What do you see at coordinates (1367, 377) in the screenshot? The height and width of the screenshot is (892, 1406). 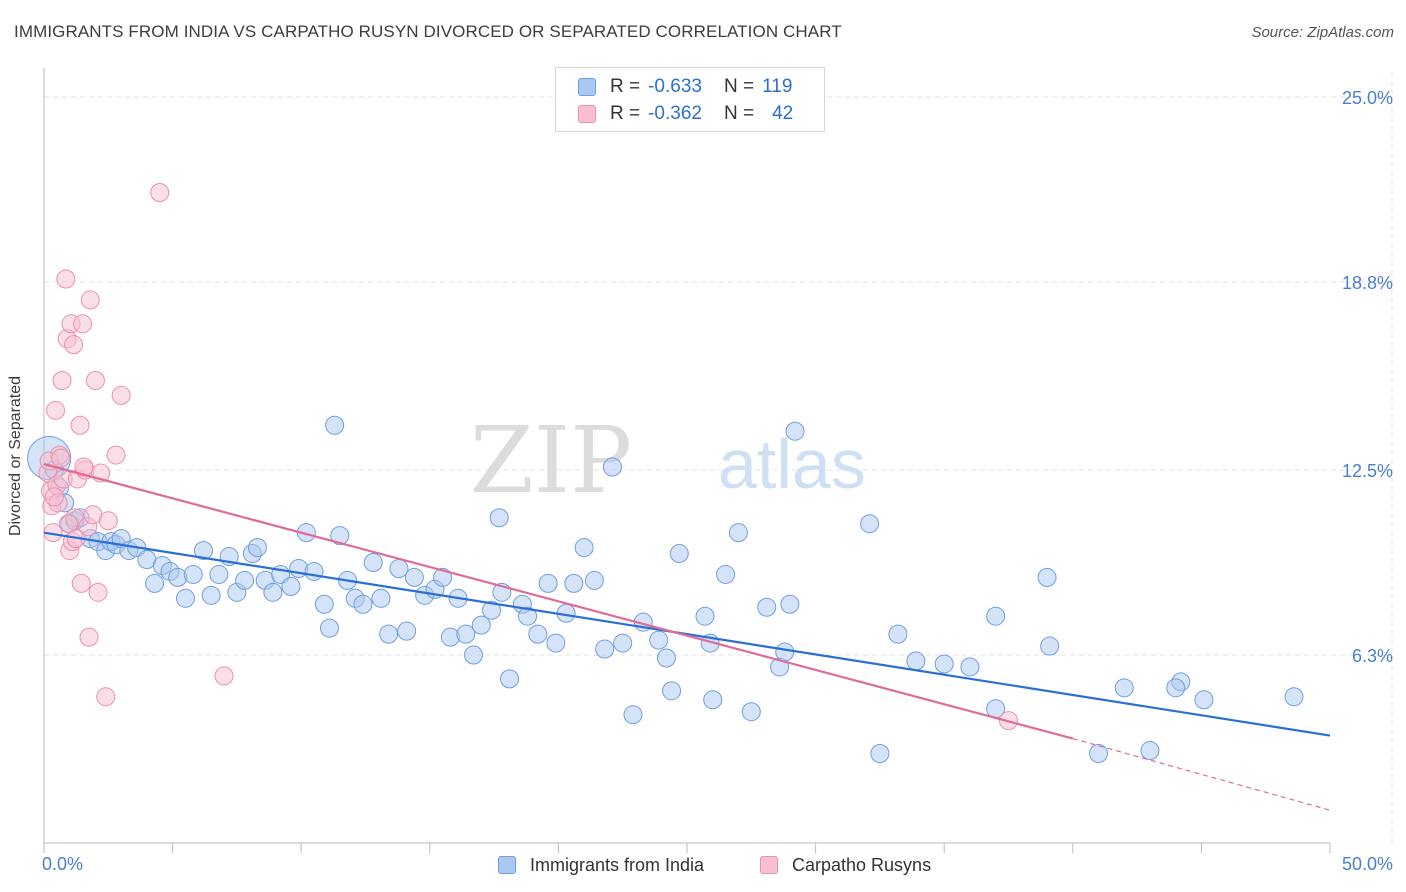 I see `y-tick-labels: 6.3% 12.5% 18.8% 25.0%` at bounding box center [1367, 377].